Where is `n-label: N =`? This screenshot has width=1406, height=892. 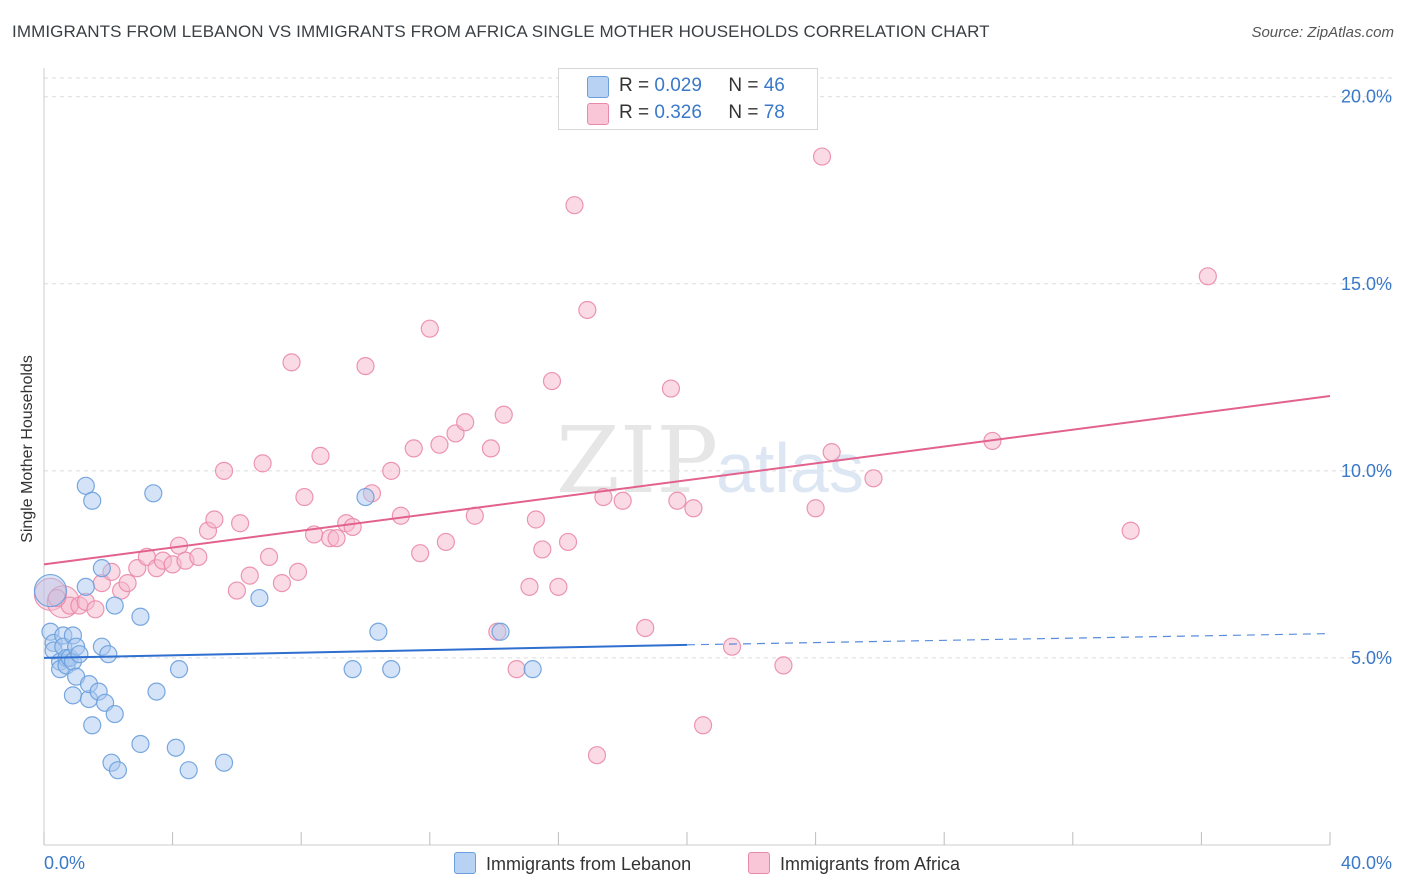
n-label: N = is located at coordinates (743, 112).